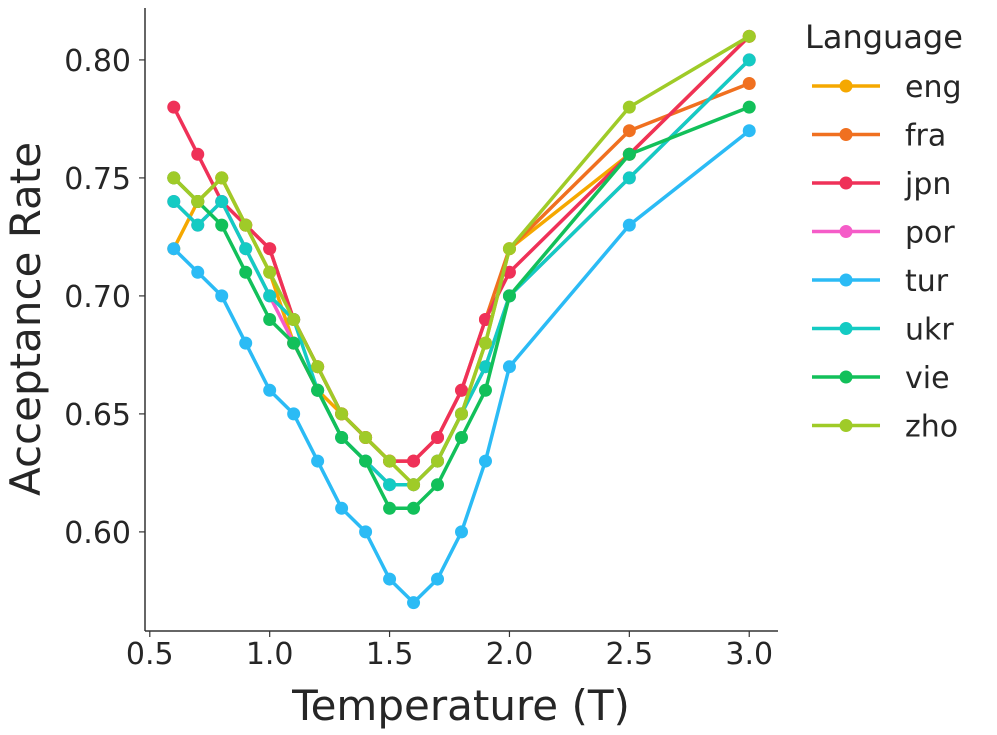 The height and width of the screenshot is (735, 997). What do you see at coordinates (150, 654) in the screenshot?
I see `x-tick-label: 0.5` at bounding box center [150, 654].